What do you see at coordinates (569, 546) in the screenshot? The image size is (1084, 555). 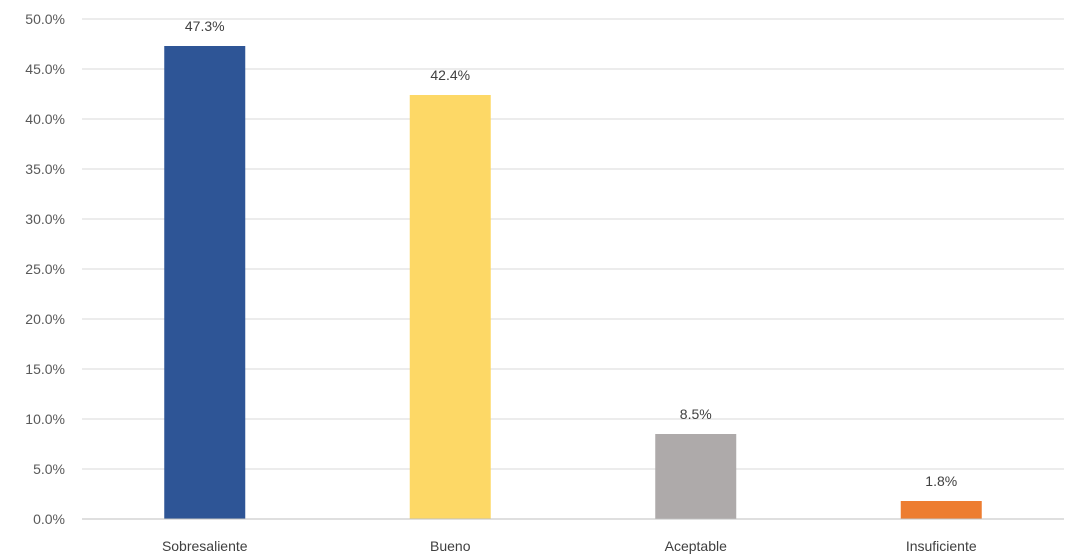 I see `x-axis-labels: Sobresaliente Bueno Aceptable Insuficiente` at bounding box center [569, 546].